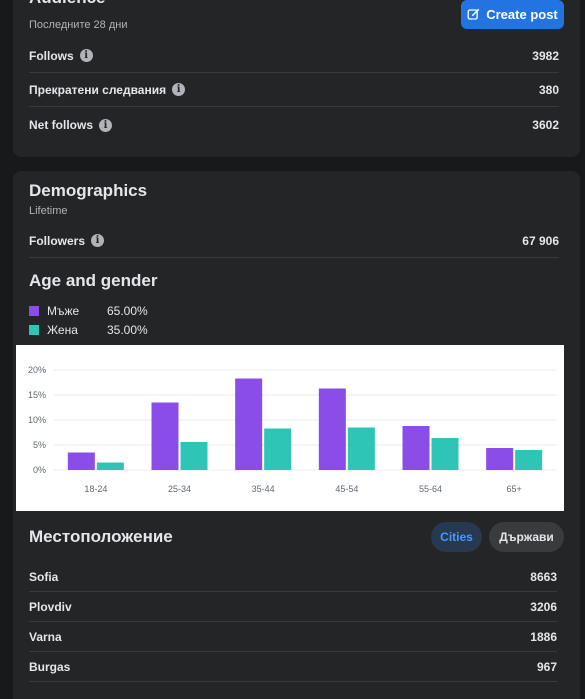 The width and height of the screenshot is (585, 699). Describe the element at coordinates (34, 330) in the screenshot. I see `legend-swatch-female` at that location.